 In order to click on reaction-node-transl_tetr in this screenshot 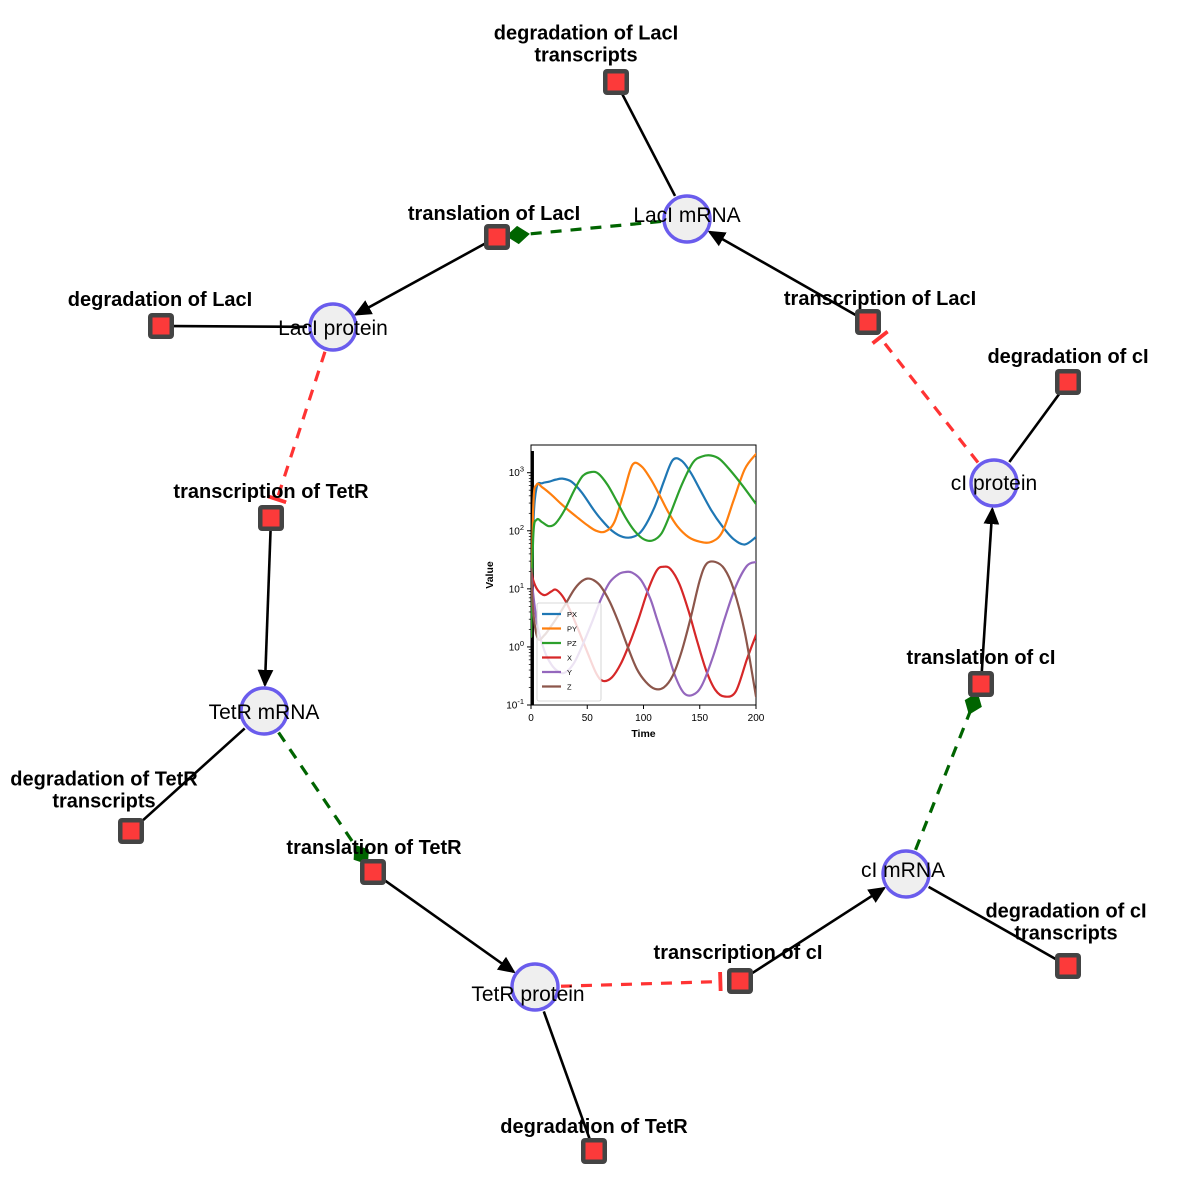, I will do `click(373, 872)`.